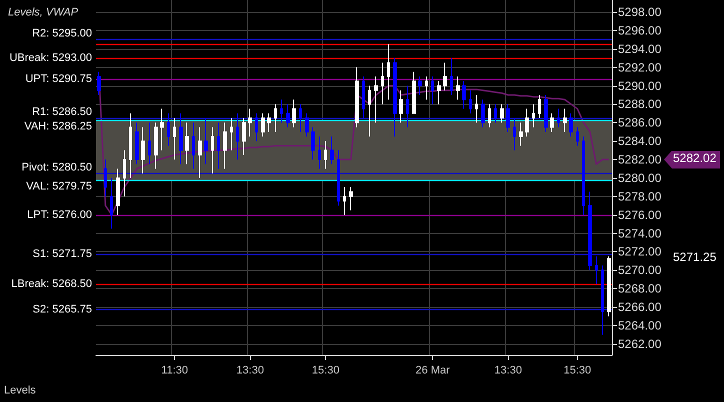  I want to click on y-tick-label: 5282.00, so click(640, 159).